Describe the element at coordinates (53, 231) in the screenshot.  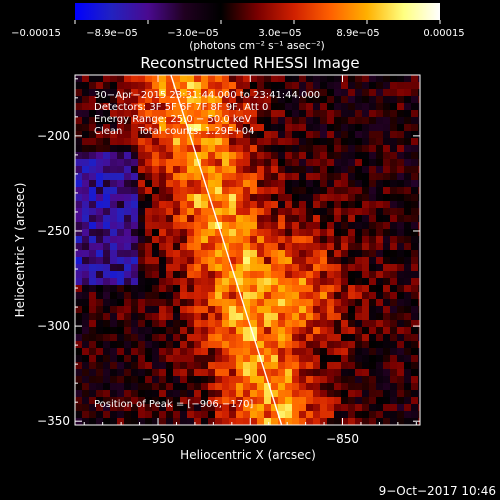
I see `y-tick-label: −250` at that location.